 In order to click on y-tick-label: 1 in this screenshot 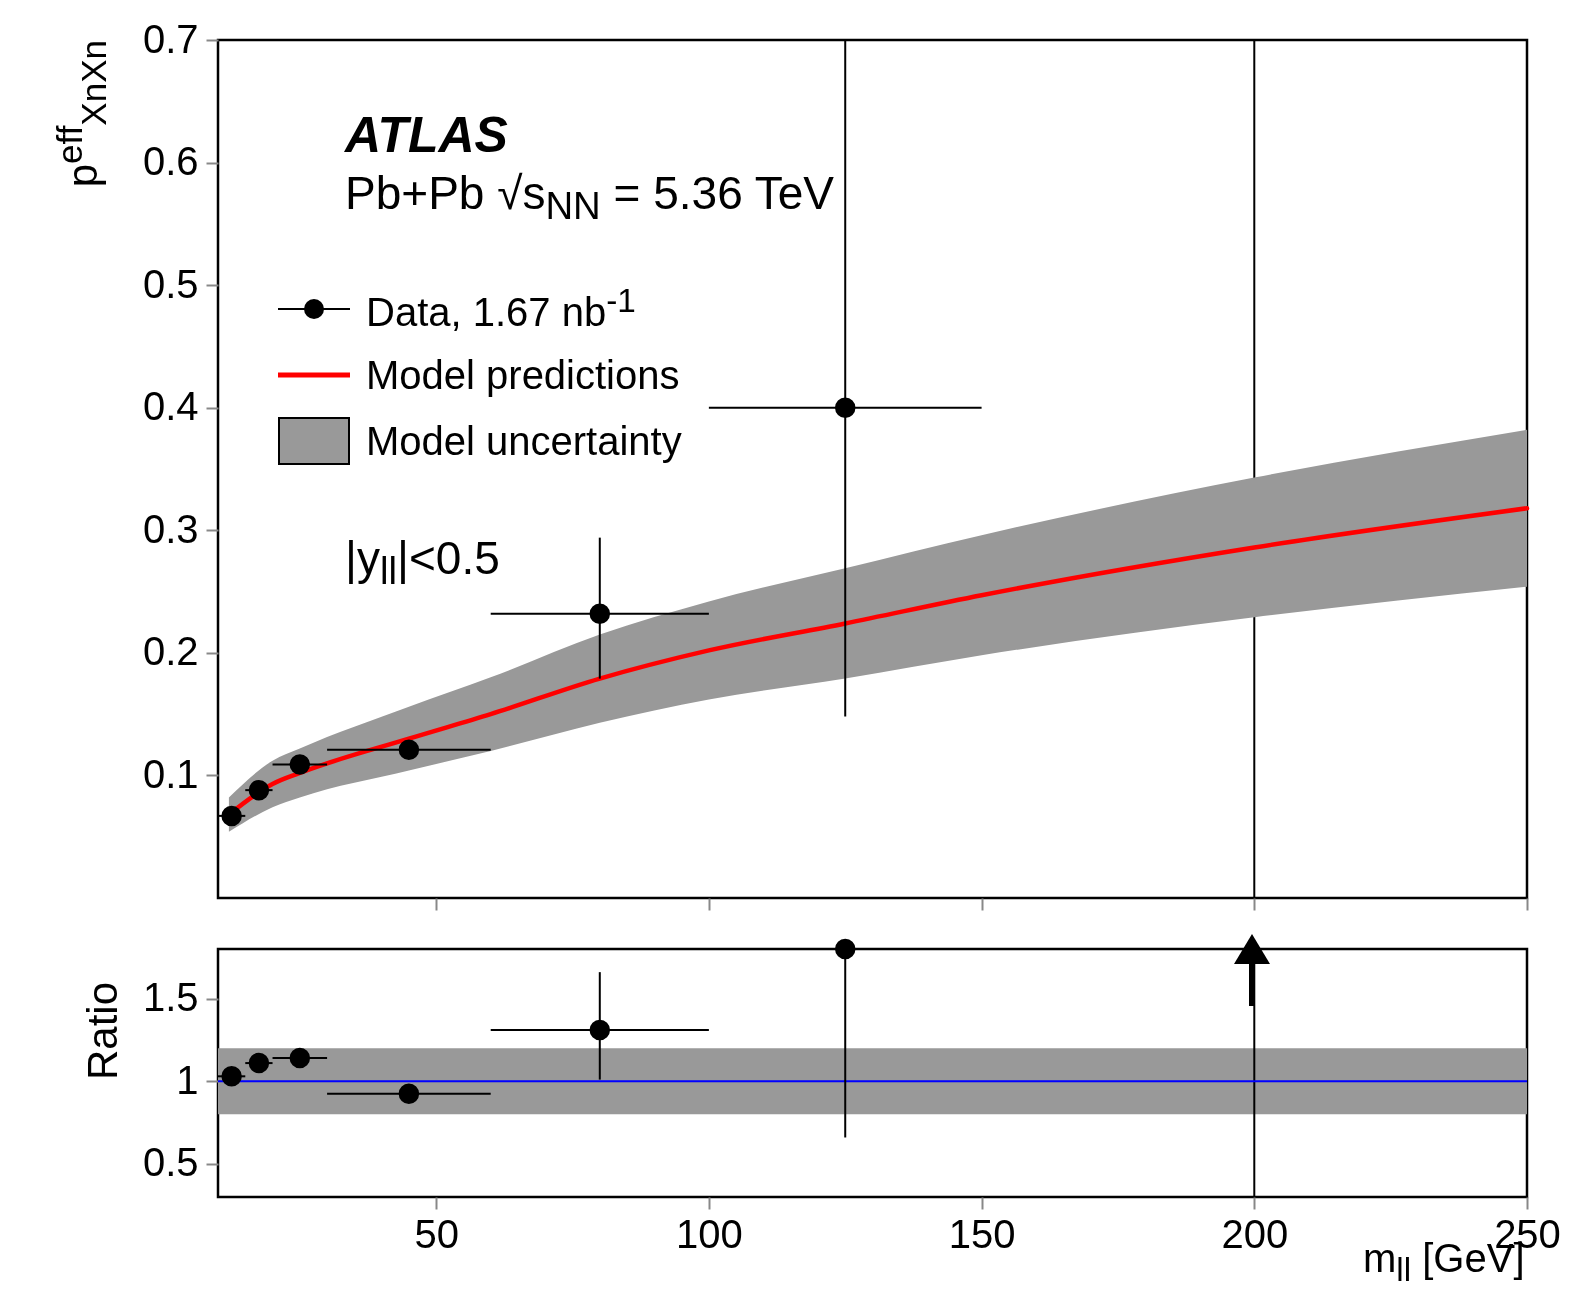, I will do `click(187, 1079)`.